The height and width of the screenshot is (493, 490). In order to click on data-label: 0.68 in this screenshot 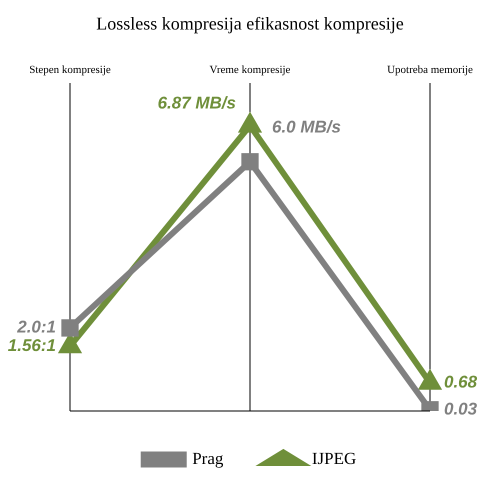, I will do `click(461, 382)`.